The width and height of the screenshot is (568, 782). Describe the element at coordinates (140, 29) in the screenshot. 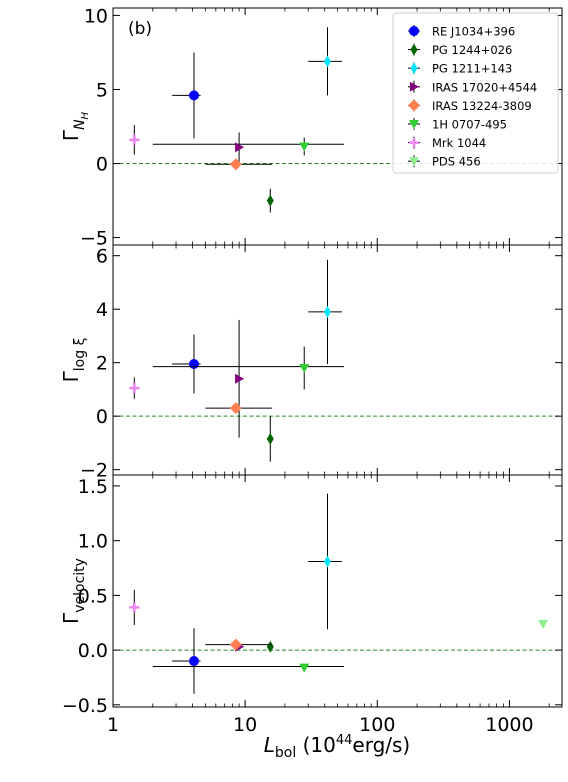

I see `panel-tag: (b)` at that location.